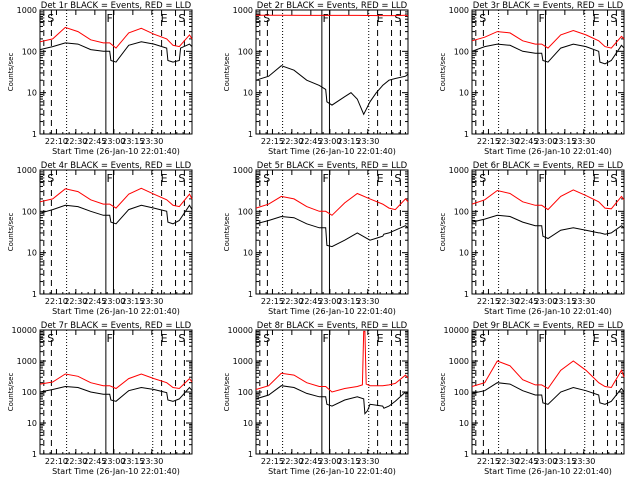  I want to click on panel-title: Det 6r BLACK = Events, RED = LLD, so click(548, 166).